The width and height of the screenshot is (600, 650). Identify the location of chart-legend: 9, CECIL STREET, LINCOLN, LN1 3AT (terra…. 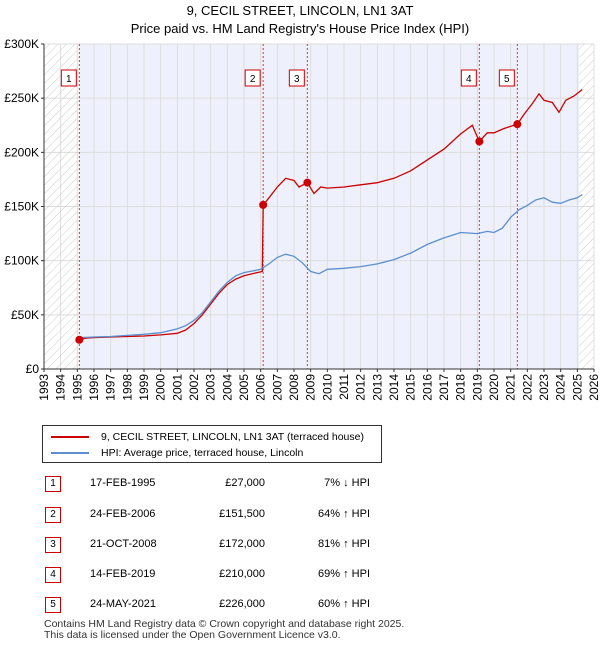
(212, 444).